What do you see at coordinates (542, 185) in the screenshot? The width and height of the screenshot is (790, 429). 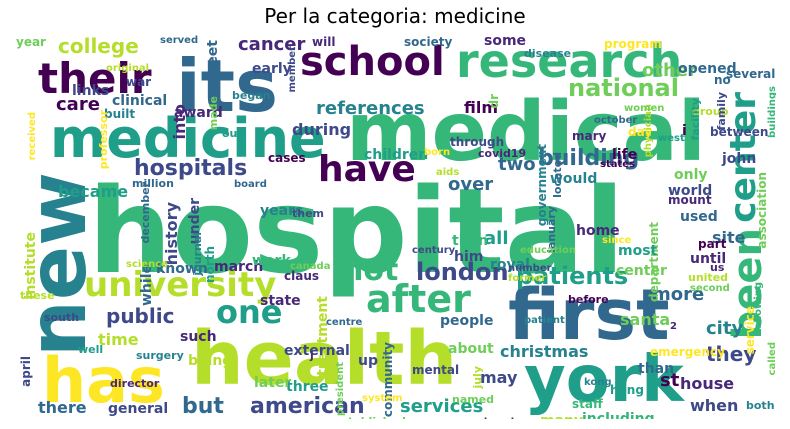 I see `cloud-word: government` at bounding box center [542, 185].